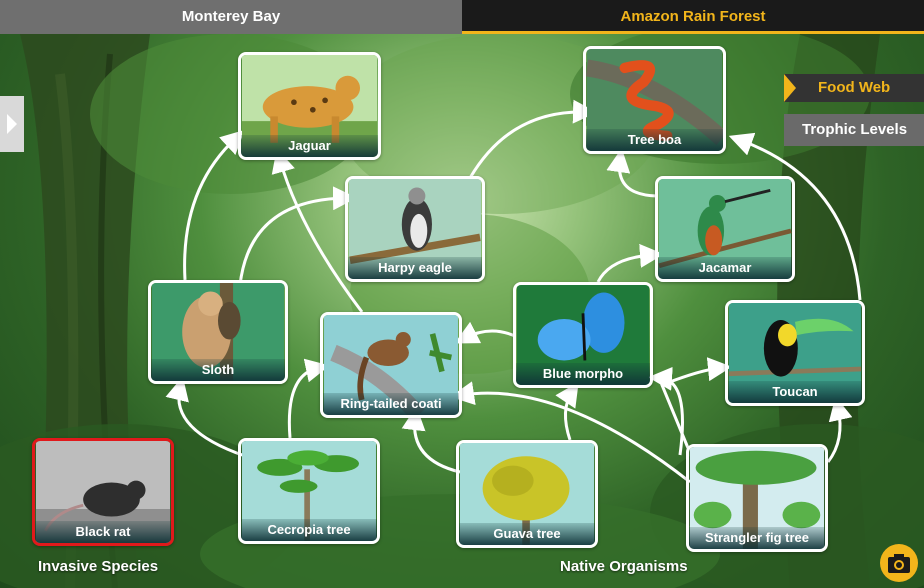 This screenshot has width=924, height=588. What do you see at coordinates (231, 17) in the screenshot?
I see `tab-monterey-bay: Monterey Bay` at bounding box center [231, 17].